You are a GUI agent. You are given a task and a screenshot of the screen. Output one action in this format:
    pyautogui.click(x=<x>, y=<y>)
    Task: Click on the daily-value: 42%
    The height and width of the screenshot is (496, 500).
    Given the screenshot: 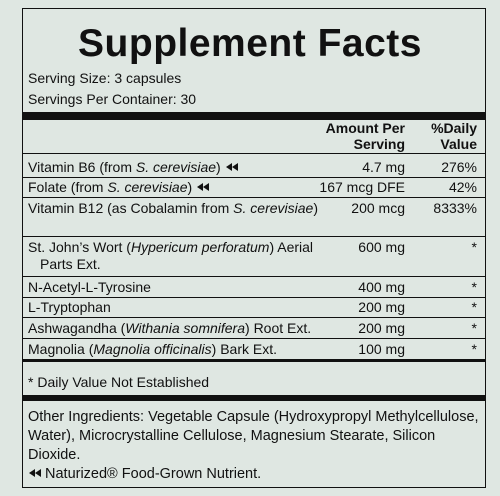 What is the action you would take?
    pyautogui.click(x=462, y=187)
    